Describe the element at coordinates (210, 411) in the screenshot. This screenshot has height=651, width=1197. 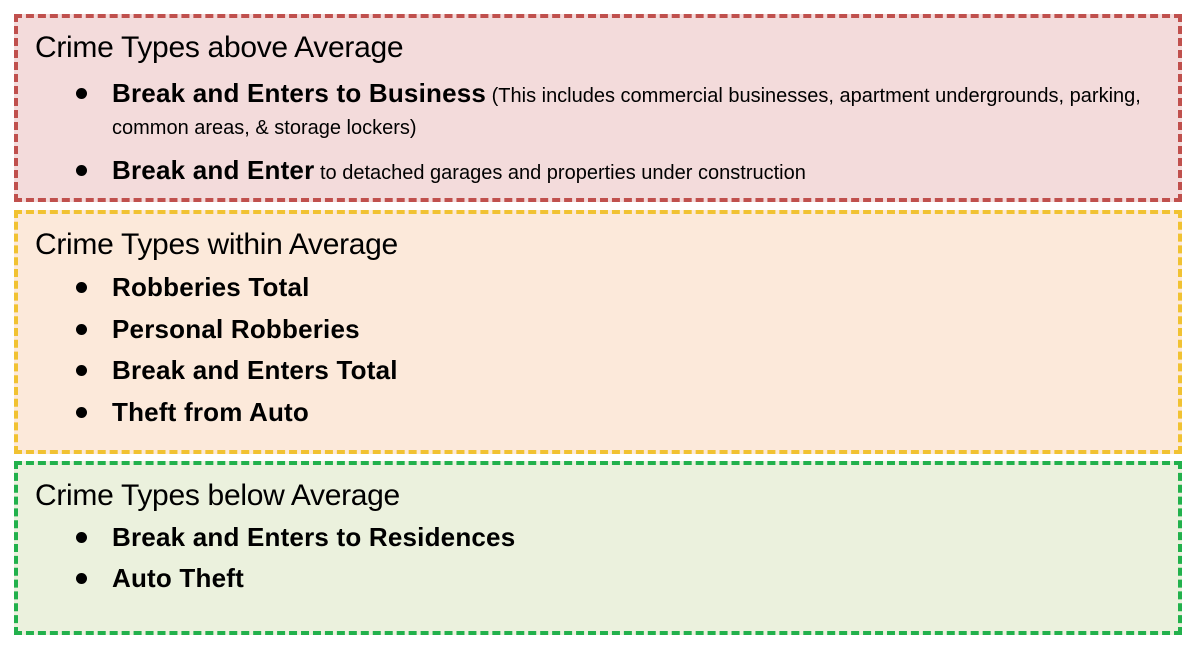
I see `crime-type-name: Theft from Auto` at that location.